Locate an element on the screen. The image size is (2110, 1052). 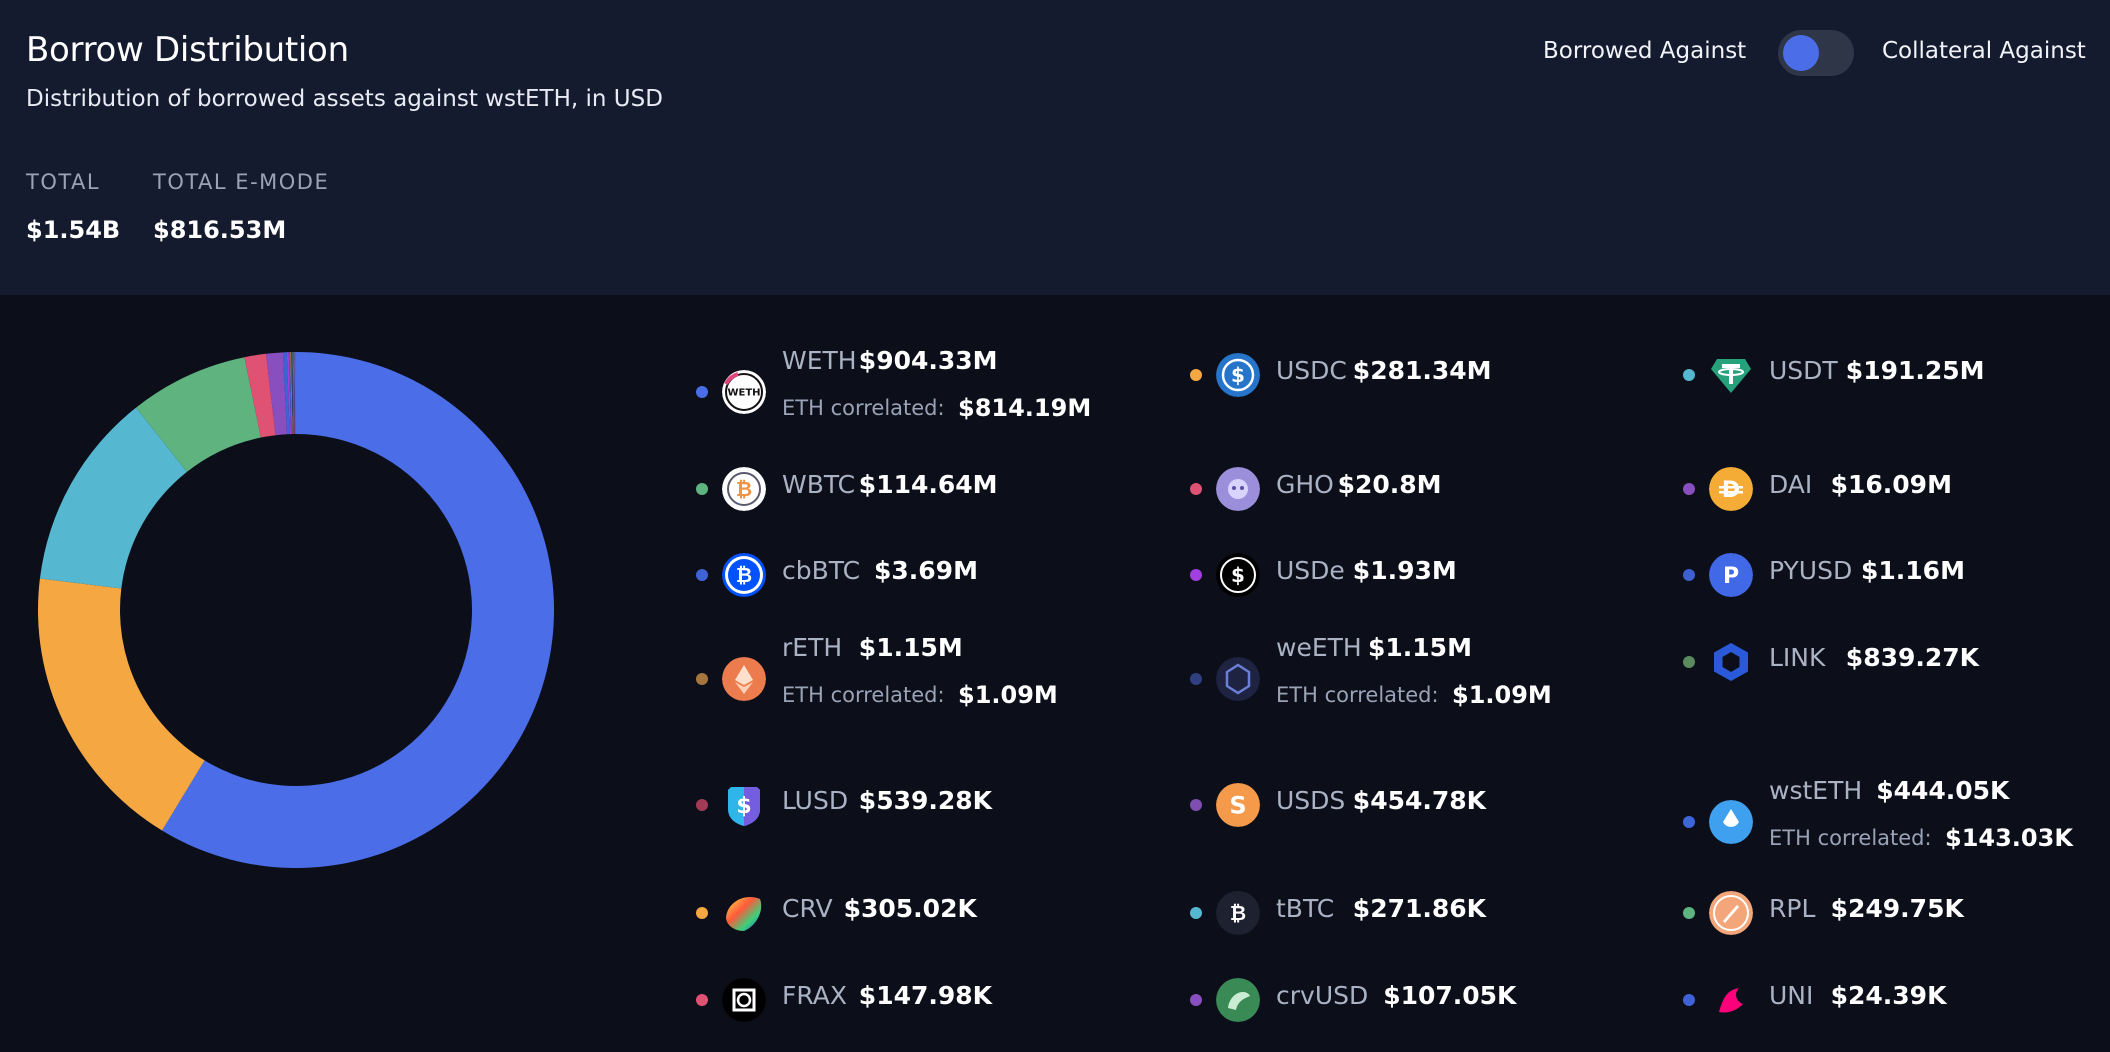
asset-value: $454.78K is located at coordinates (1419, 800).